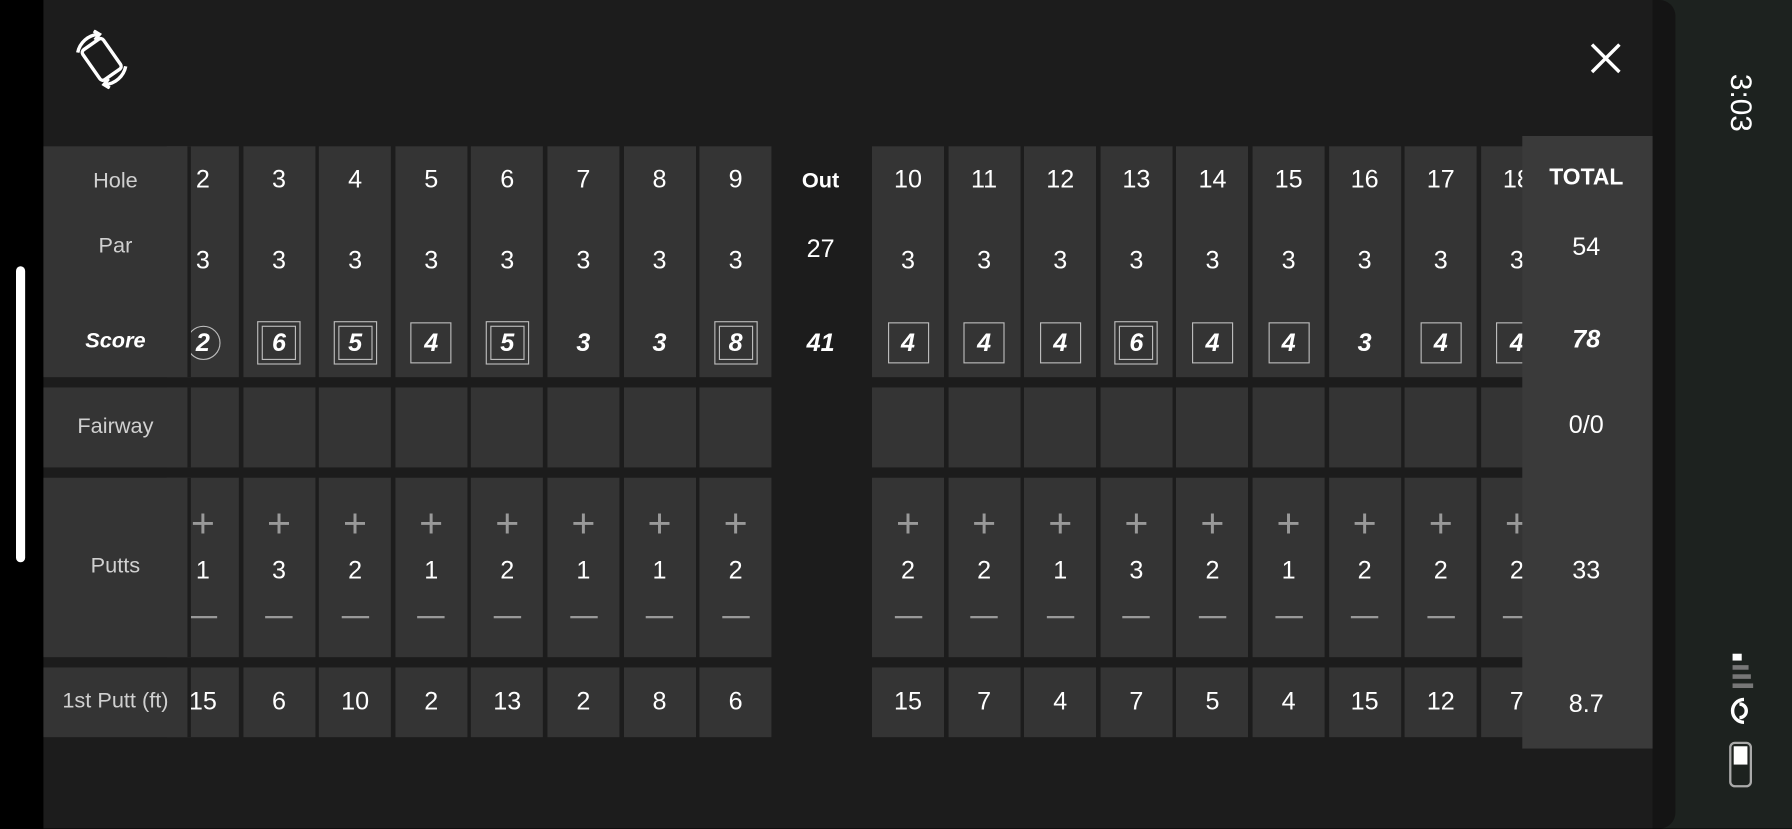 Image resolution: width=1792 pixels, height=829 pixels. What do you see at coordinates (1136, 179) in the screenshot?
I see `hole-number: 13` at bounding box center [1136, 179].